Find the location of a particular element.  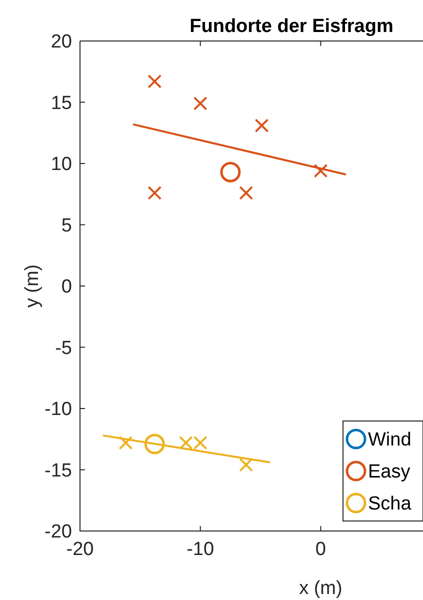

y-tick-label: 15 is located at coordinates (61, 103).